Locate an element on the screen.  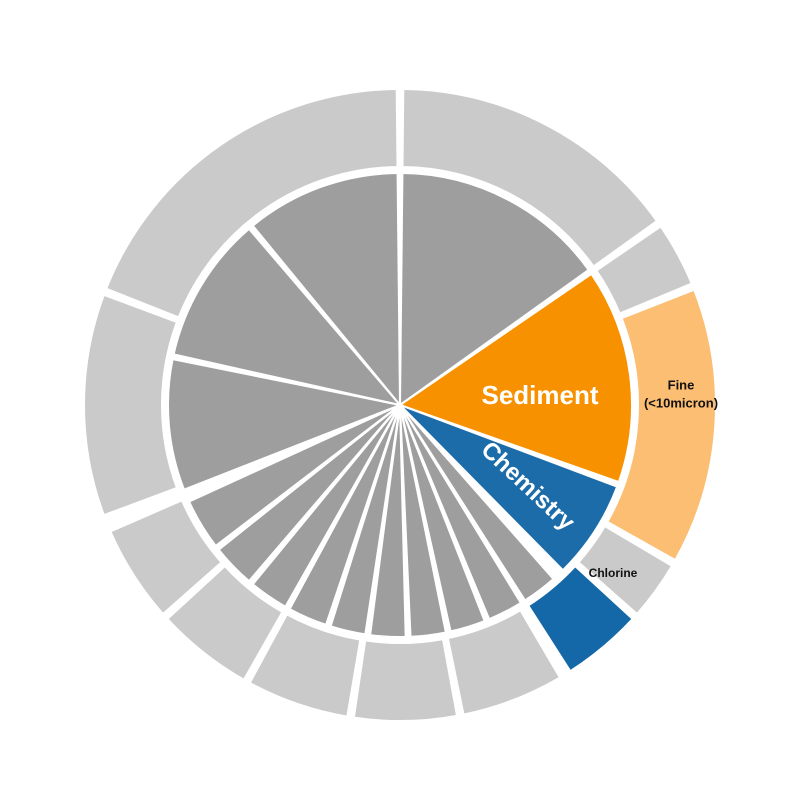
sediment-label: Sediment is located at coordinates (539, 395).